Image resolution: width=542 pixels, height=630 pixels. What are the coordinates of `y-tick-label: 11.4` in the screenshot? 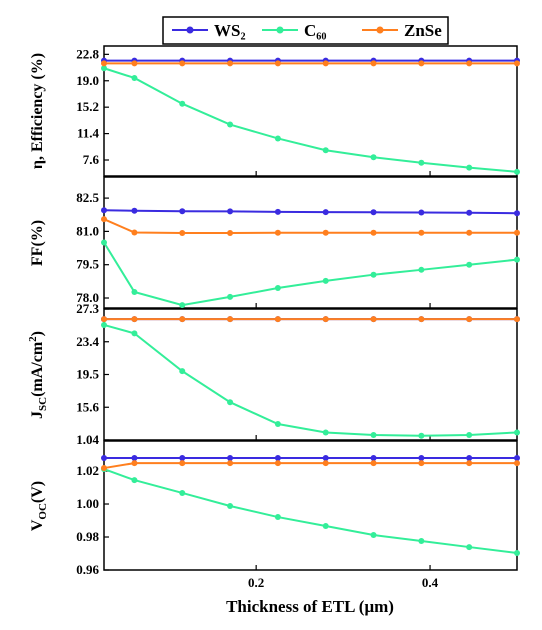 It's located at (88, 133).